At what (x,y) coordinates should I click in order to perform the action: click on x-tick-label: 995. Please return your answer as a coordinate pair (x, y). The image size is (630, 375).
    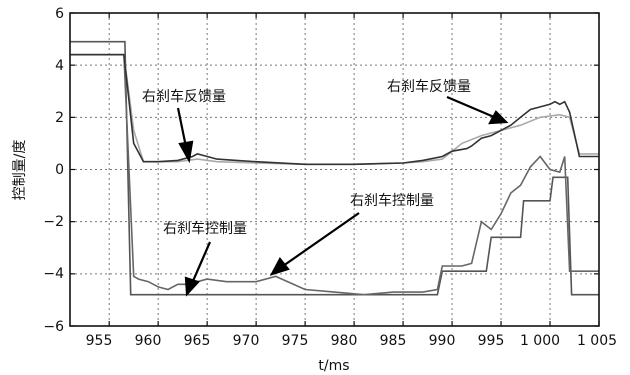
    Looking at the image, I should click on (491, 341).